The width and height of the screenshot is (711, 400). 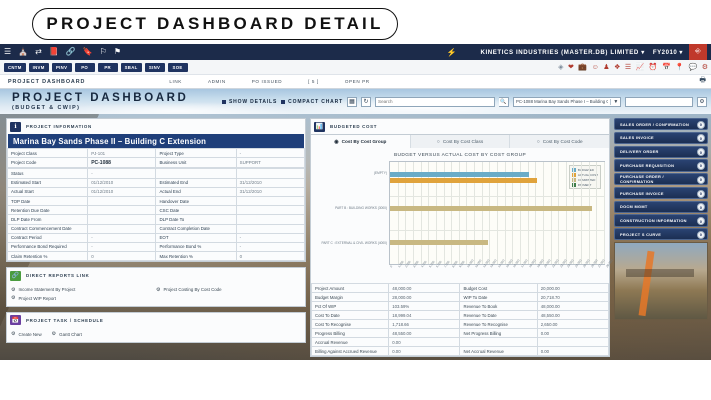 What do you see at coordinates (667, 52) in the screenshot?
I see `fiscal-year-selector: FY2010 ▾` at bounding box center [667, 52].